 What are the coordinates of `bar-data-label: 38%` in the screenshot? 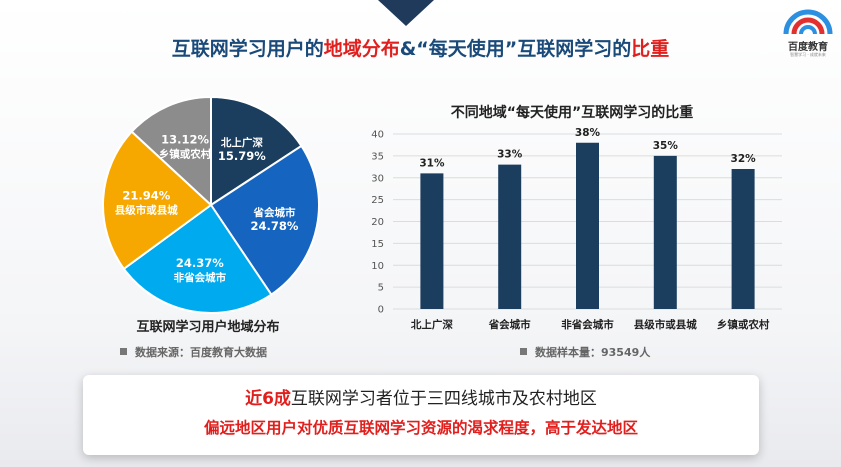 It's located at (588, 133).